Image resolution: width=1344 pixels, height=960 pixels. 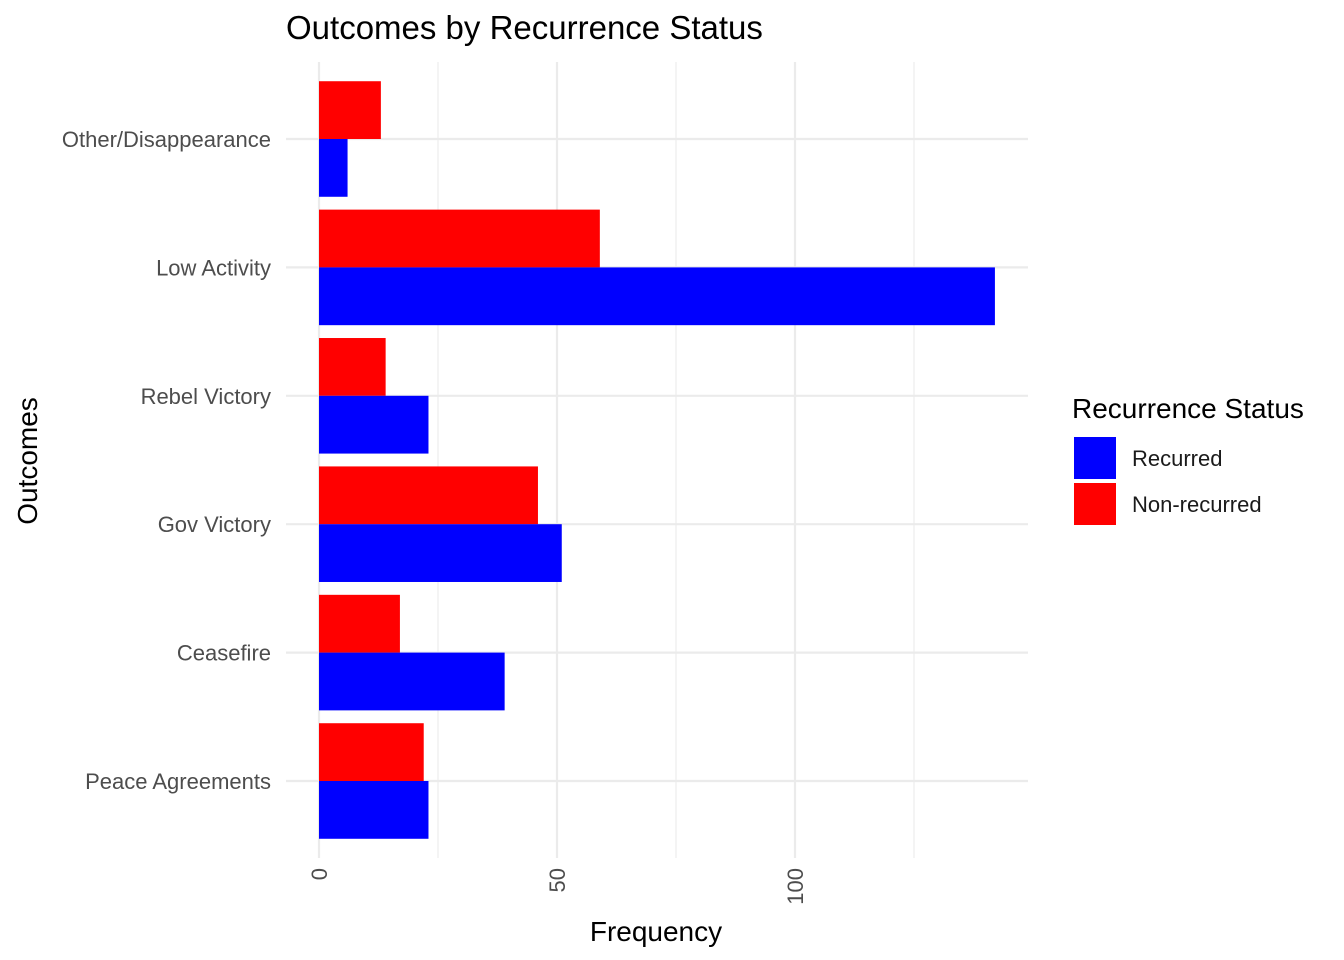 What do you see at coordinates (166, 139) in the screenshot?
I see `y-tick-label: Other/Disappearance` at bounding box center [166, 139].